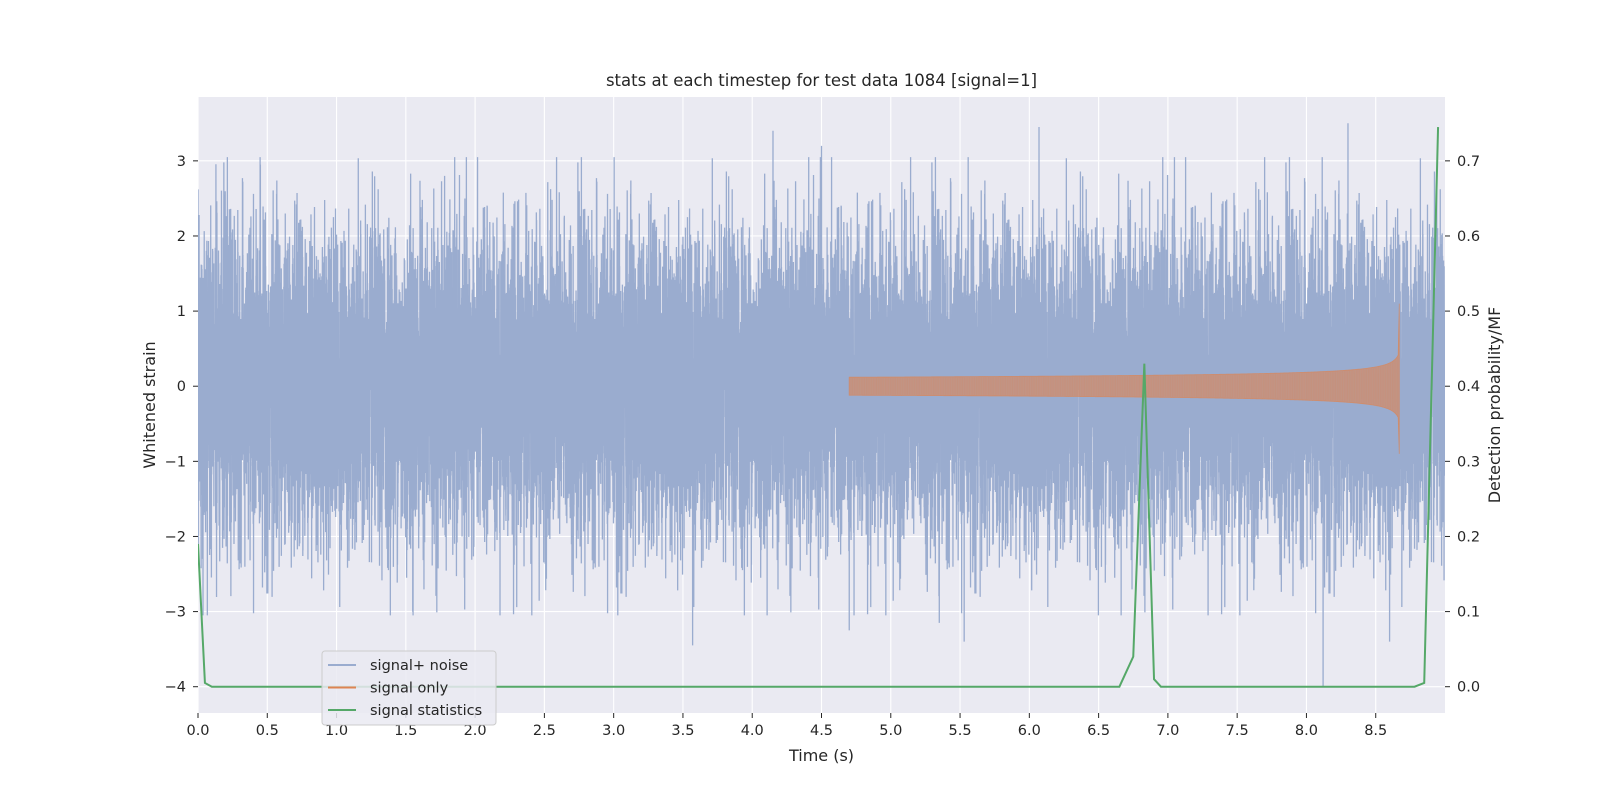 The height and width of the screenshot is (800, 1600). What do you see at coordinates (149, 404) in the screenshot?
I see `y-axis-label: Whitened strain` at bounding box center [149, 404].